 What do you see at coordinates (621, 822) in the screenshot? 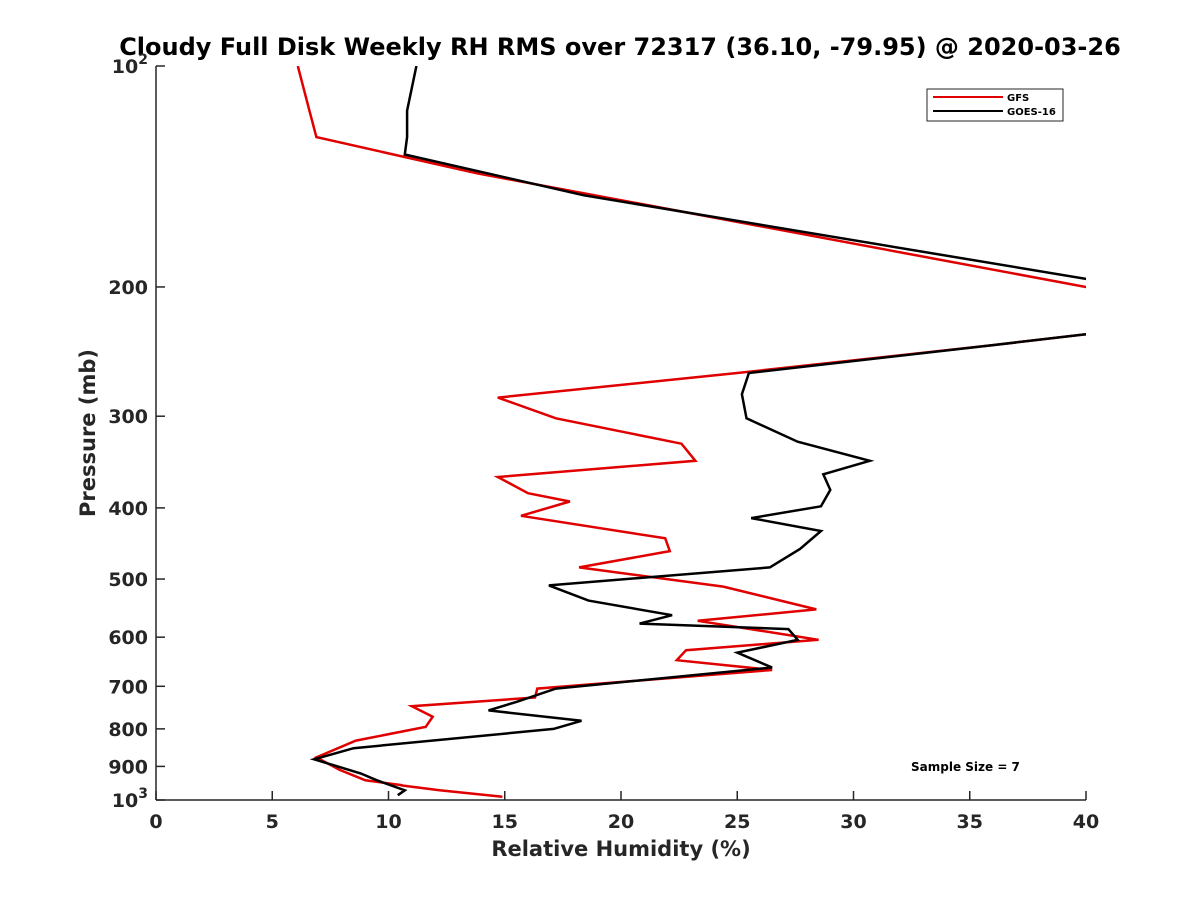
I see `x-tick-label: 20` at bounding box center [621, 822].